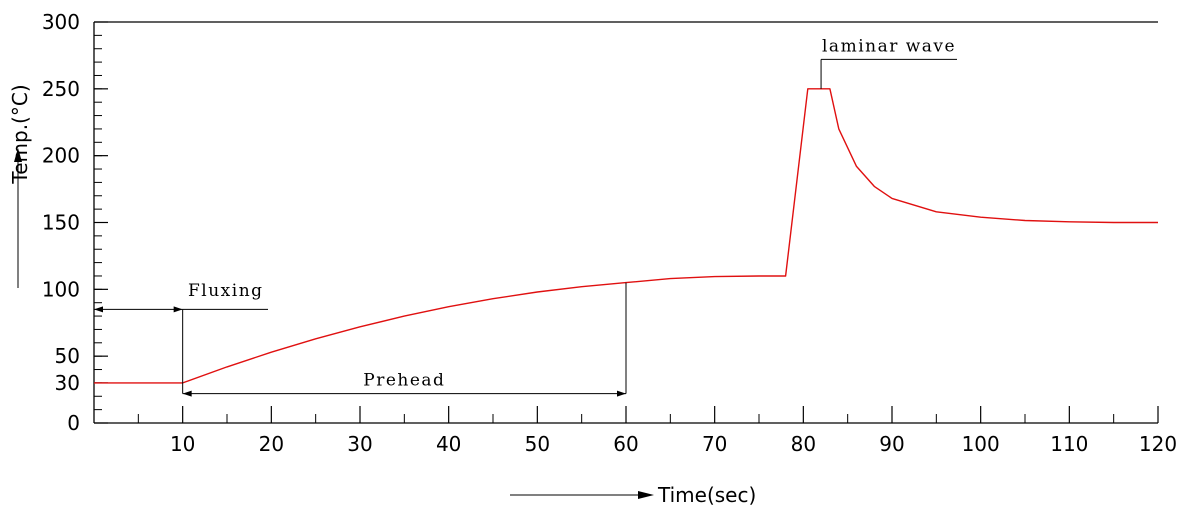 The height and width of the screenshot is (514, 1184). I want to click on x-tick-label: 20, so click(271, 444).